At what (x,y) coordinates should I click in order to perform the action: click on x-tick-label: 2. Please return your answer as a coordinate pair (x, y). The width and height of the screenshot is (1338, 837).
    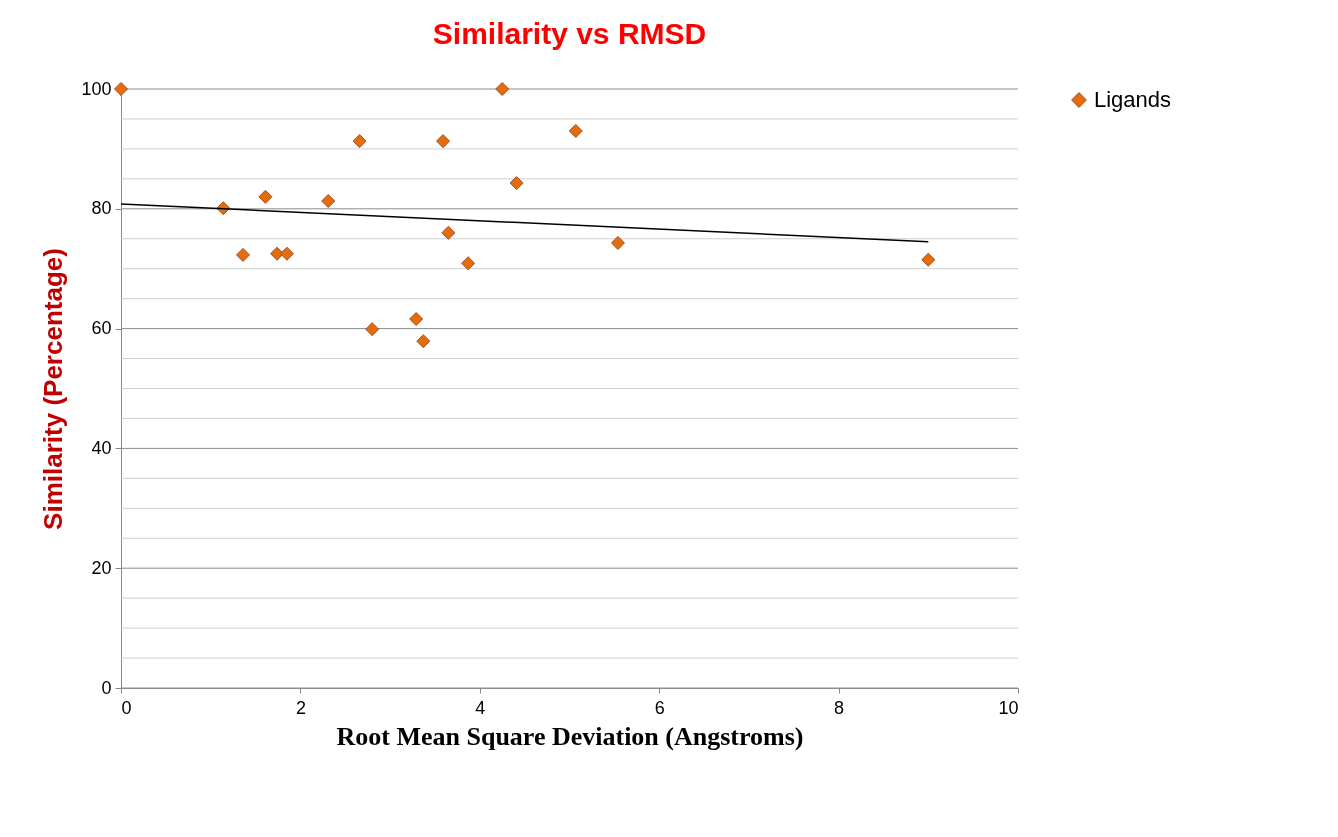
    Looking at the image, I should click on (300, 707).